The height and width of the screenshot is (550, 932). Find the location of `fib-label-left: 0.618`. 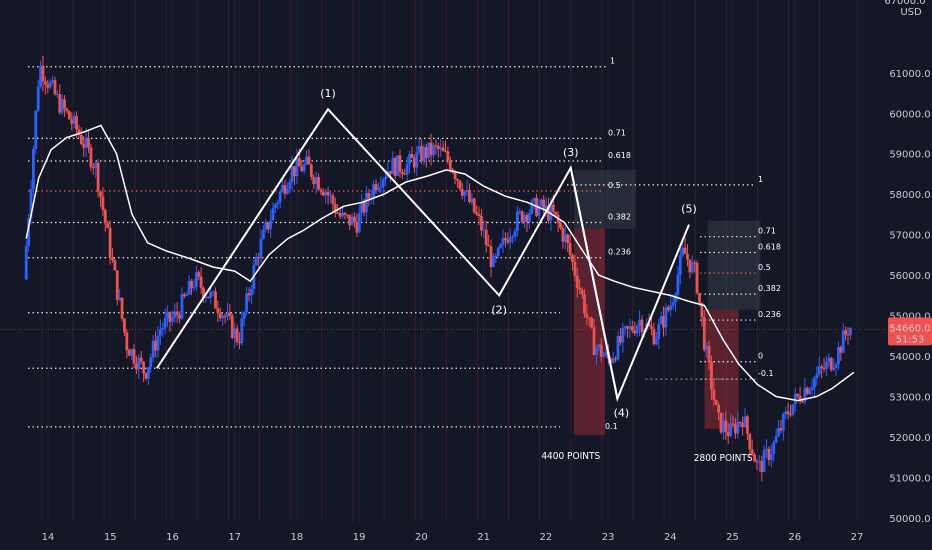

fib-label-left: 0.618 is located at coordinates (619, 155).